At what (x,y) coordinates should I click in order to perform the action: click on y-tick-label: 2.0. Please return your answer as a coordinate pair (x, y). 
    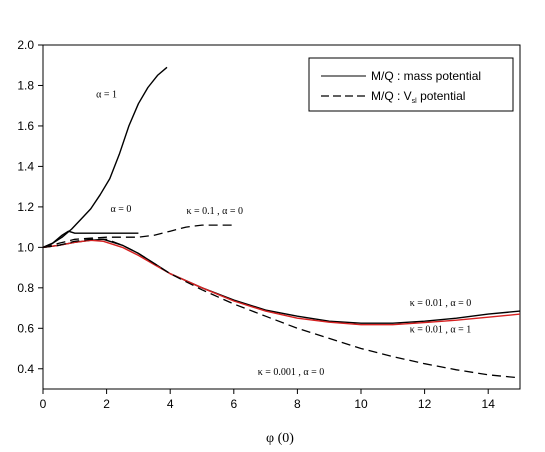
    Looking at the image, I should click on (25, 45).